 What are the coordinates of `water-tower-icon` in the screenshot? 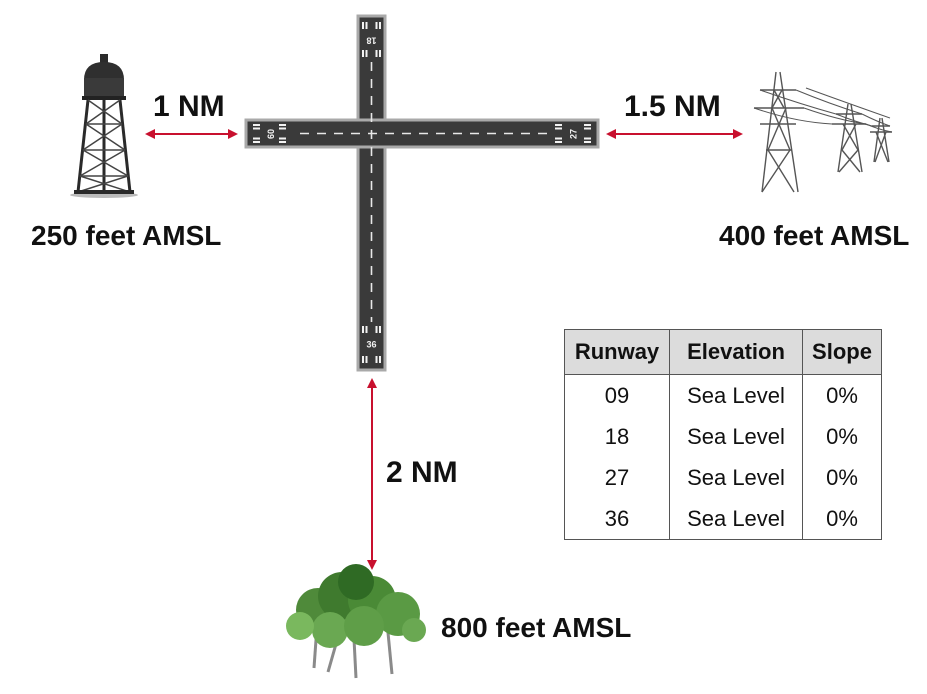 It's located at (104, 126).